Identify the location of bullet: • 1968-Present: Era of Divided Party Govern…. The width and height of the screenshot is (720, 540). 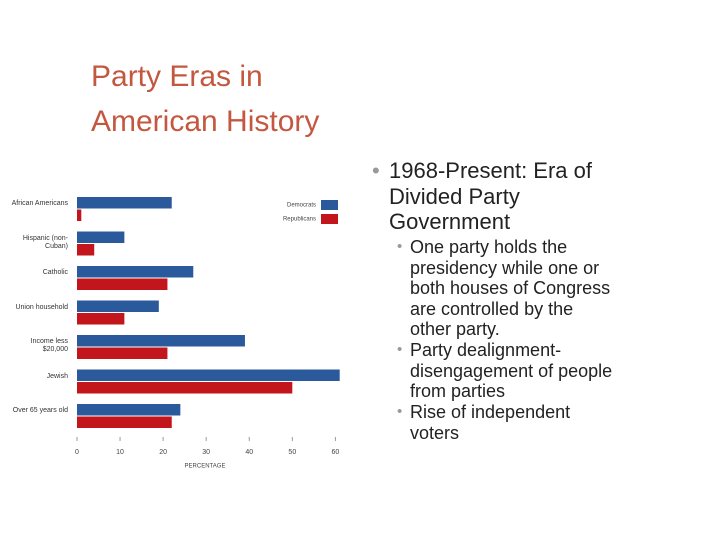
(482, 196).